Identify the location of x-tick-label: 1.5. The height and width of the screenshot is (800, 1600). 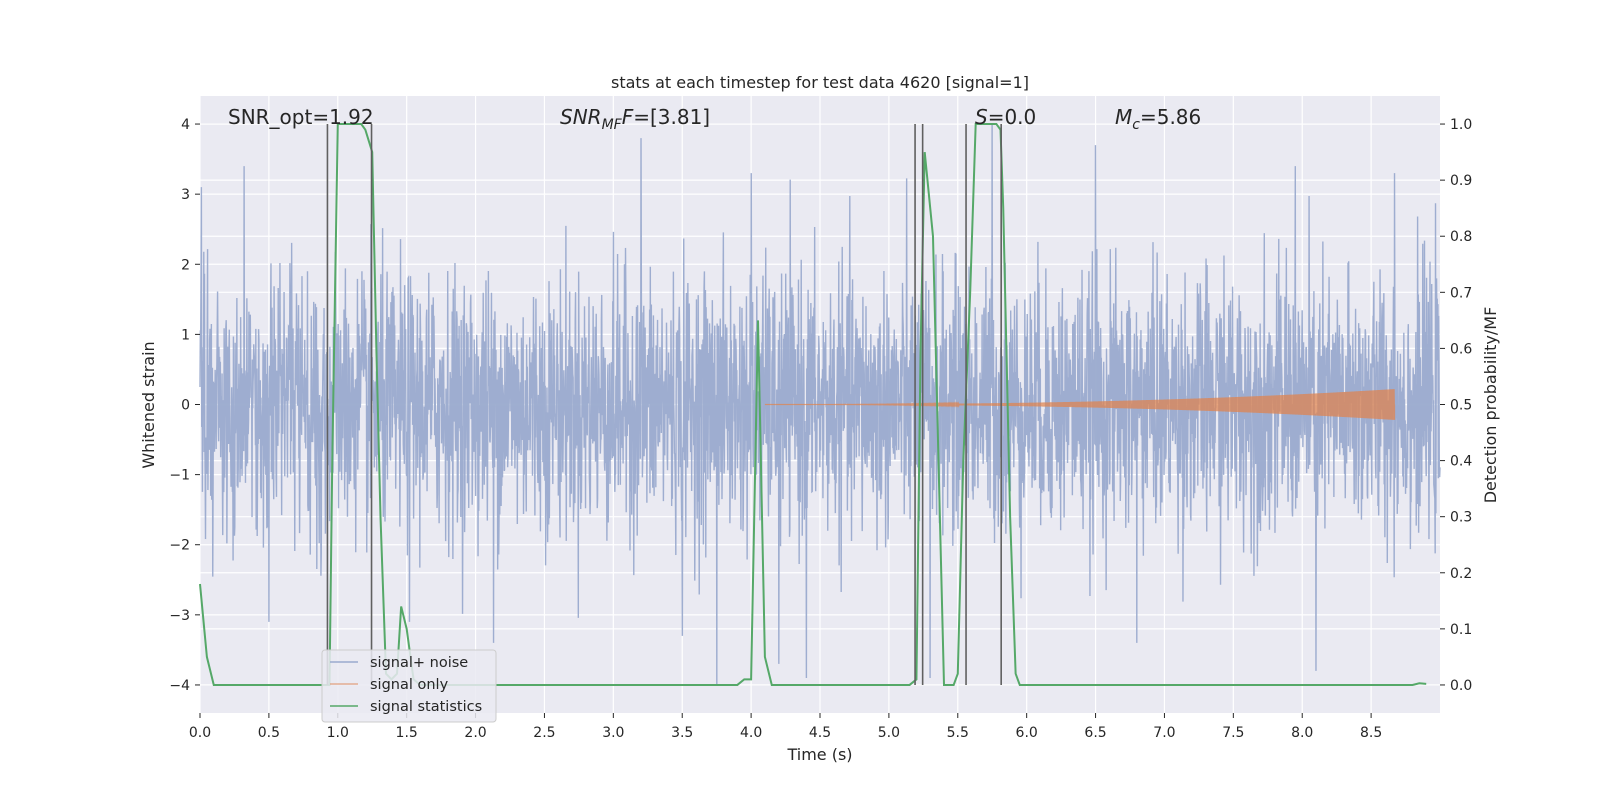
(407, 733).